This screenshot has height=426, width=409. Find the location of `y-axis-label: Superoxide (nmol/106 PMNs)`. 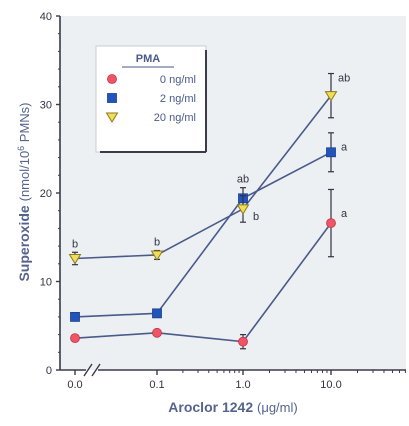

y-axis-label: Superoxide (nmol/106 PMNs) is located at coordinates (24, 191).